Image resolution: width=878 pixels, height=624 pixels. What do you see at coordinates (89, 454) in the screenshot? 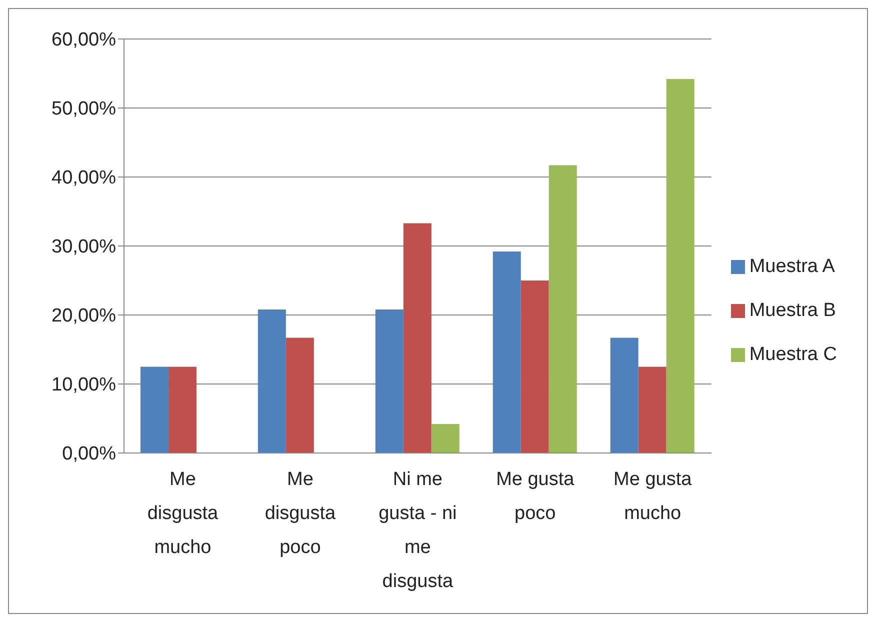
I see `y-tick-label: 0,00%` at bounding box center [89, 454].